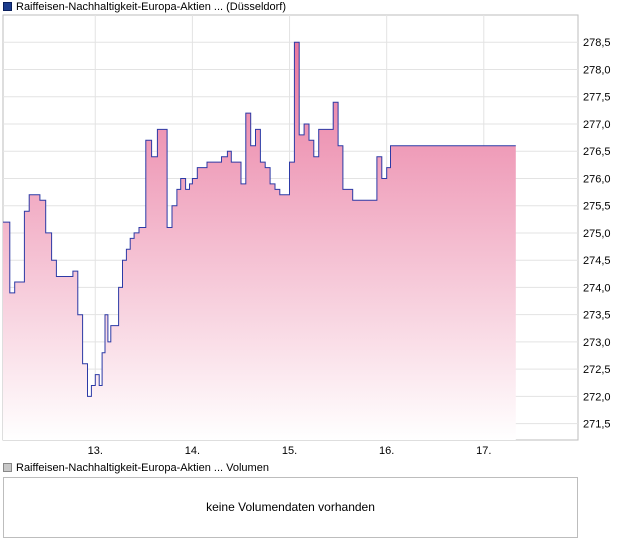 The image size is (620, 546). What do you see at coordinates (386, 451) in the screenshot?
I see `x-tick-label: 16.` at bounding box center [386, 451].